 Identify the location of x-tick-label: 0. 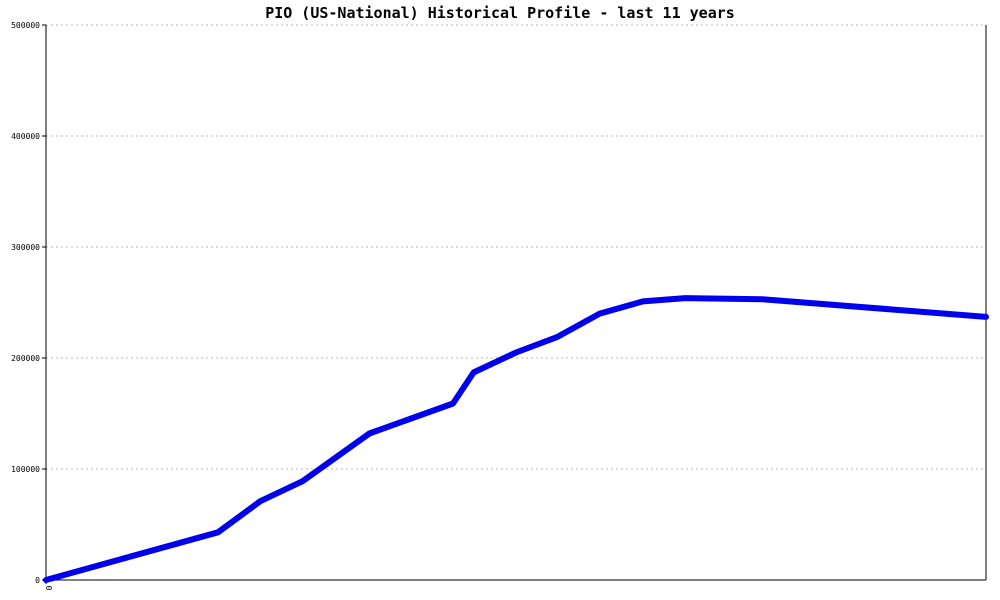
(48, 588).